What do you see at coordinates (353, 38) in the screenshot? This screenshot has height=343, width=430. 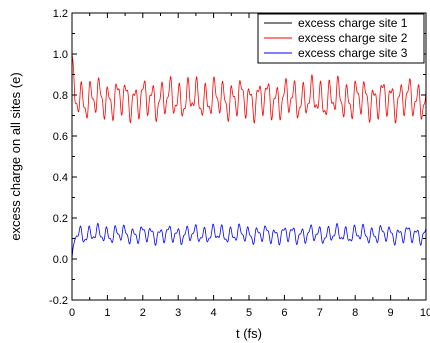 I see `legend-label-2: excess charge site 2` at bounding box center [353, 38].